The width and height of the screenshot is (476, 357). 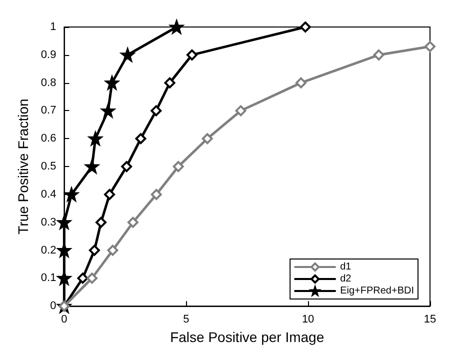 I want to click on x-tick-label: 10, so click(x=308, y=320).